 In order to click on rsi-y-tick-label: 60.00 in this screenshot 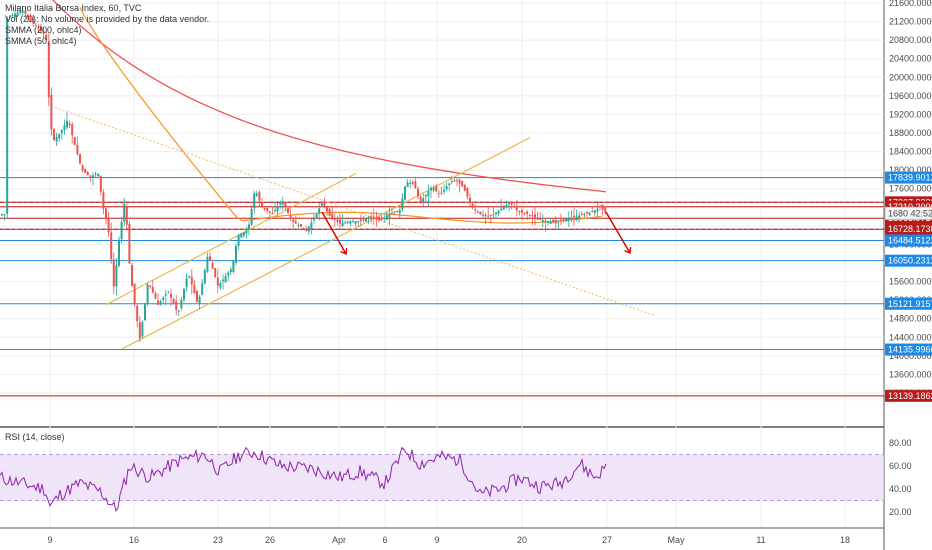, I will do `click(900, 466)`.